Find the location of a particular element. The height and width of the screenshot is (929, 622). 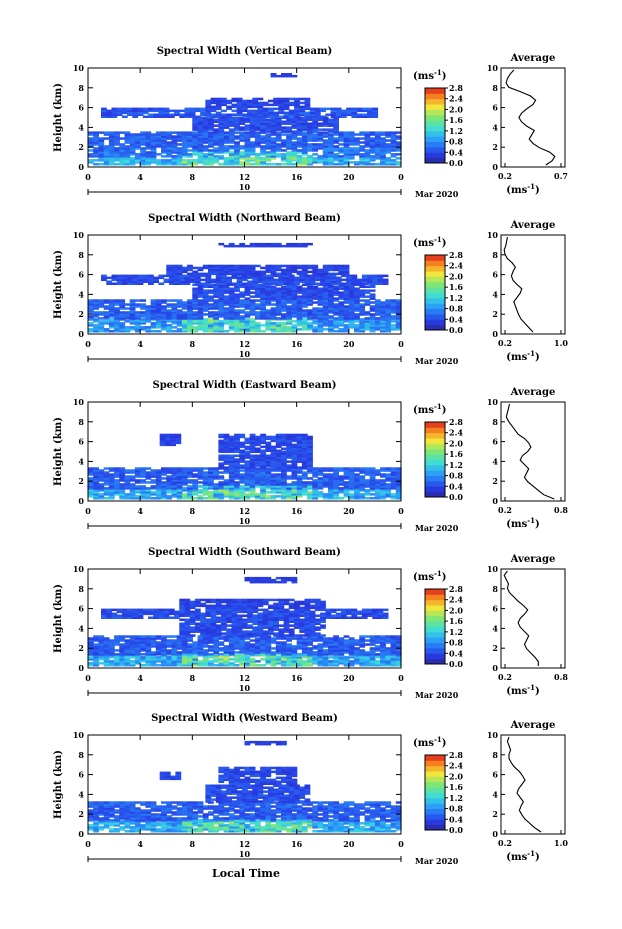

colorbar-tick-label: 0.8 is located at coordinates (456, 309).